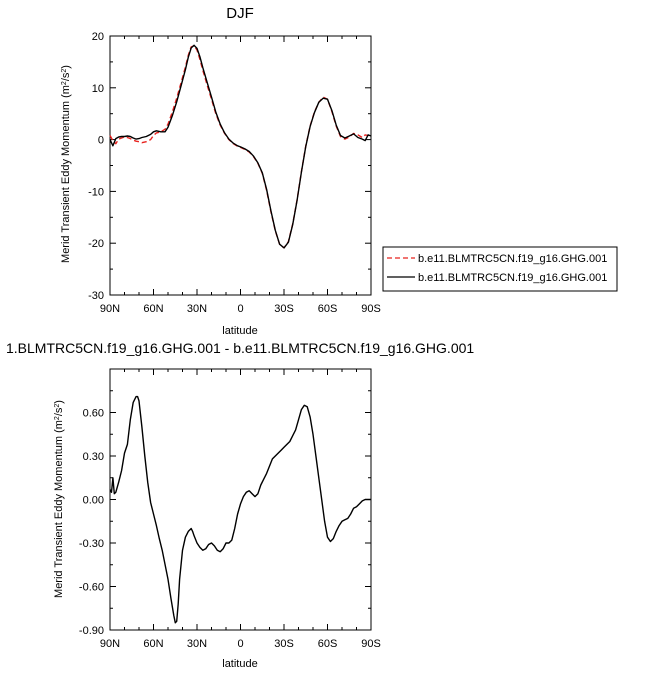 The height and width of the screenshot is (678, 666). What do you see at coordinates (96, 244) in the screenshot?
I see `top-y-tick-label: -20` at bounding box center [96, 244].